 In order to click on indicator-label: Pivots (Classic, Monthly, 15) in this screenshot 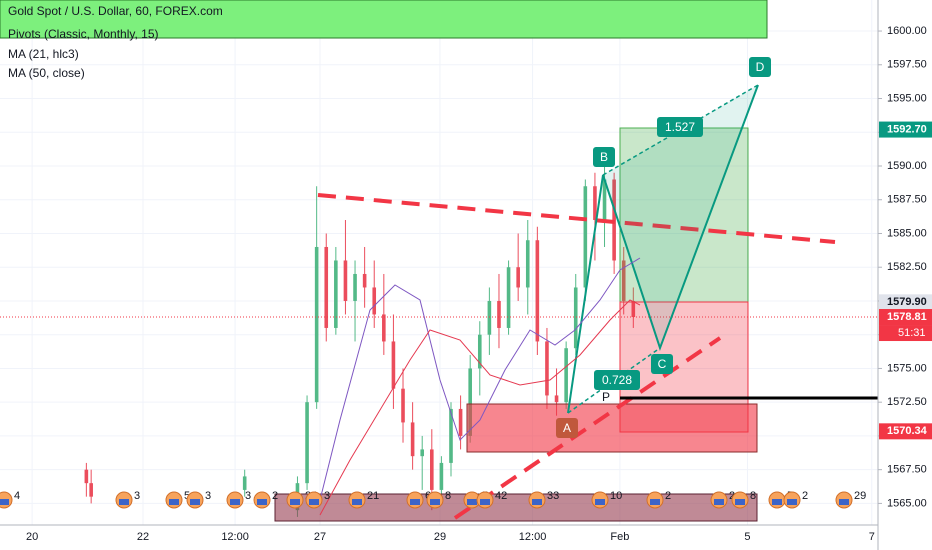, I will do `click(83, 34)`.